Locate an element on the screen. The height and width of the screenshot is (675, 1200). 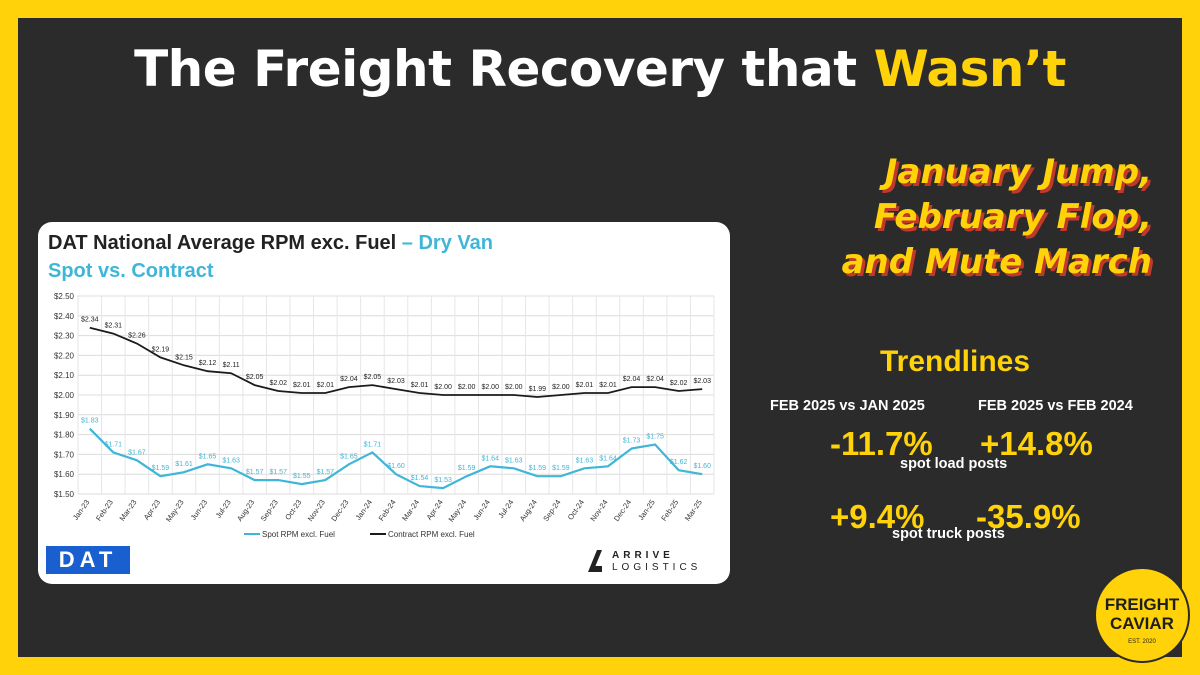
spot-data-label: $1.53 is located at coordinates (443, 480).